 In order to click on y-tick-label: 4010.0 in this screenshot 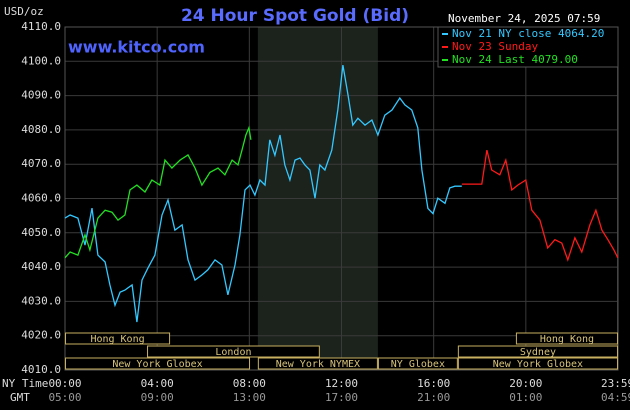, I will do `click(41, 369)`.